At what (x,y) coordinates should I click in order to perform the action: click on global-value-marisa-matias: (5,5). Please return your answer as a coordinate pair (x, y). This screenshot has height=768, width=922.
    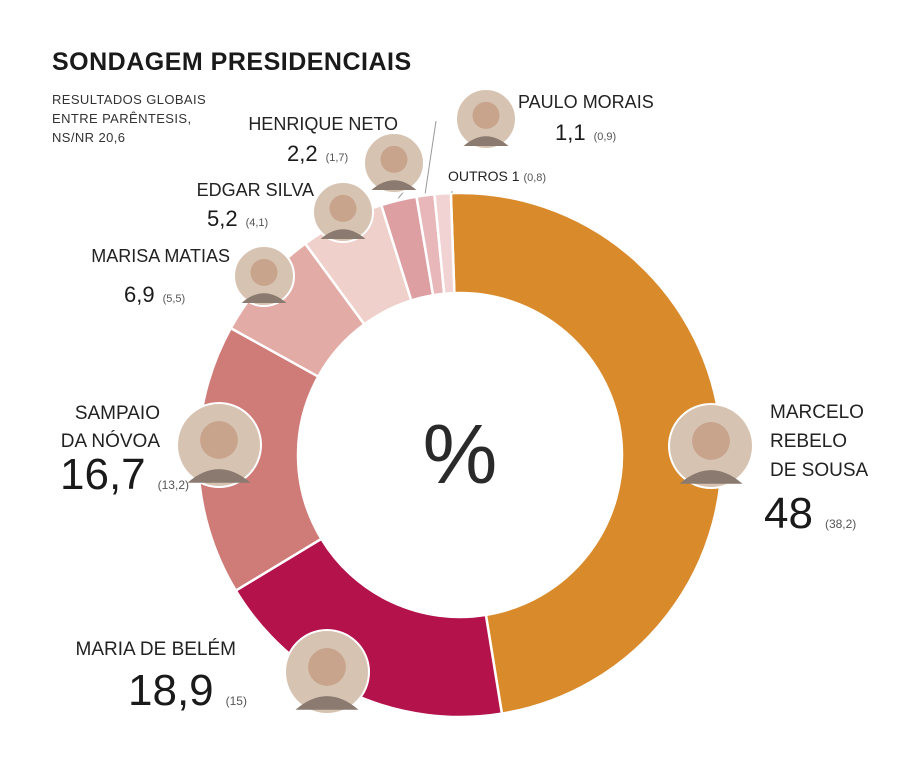
    Looking at the image, I should click on (174, 299).